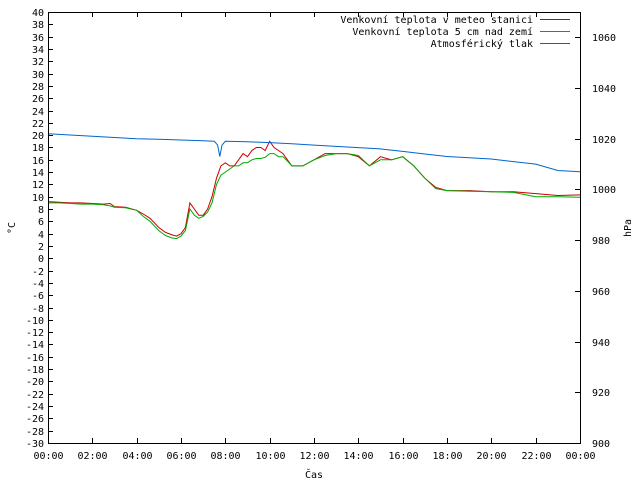  What do you see at coordinates (38, 198) in the screenshot?
I see `y-left-tick-label: 10` at bounding box center [38, 198].